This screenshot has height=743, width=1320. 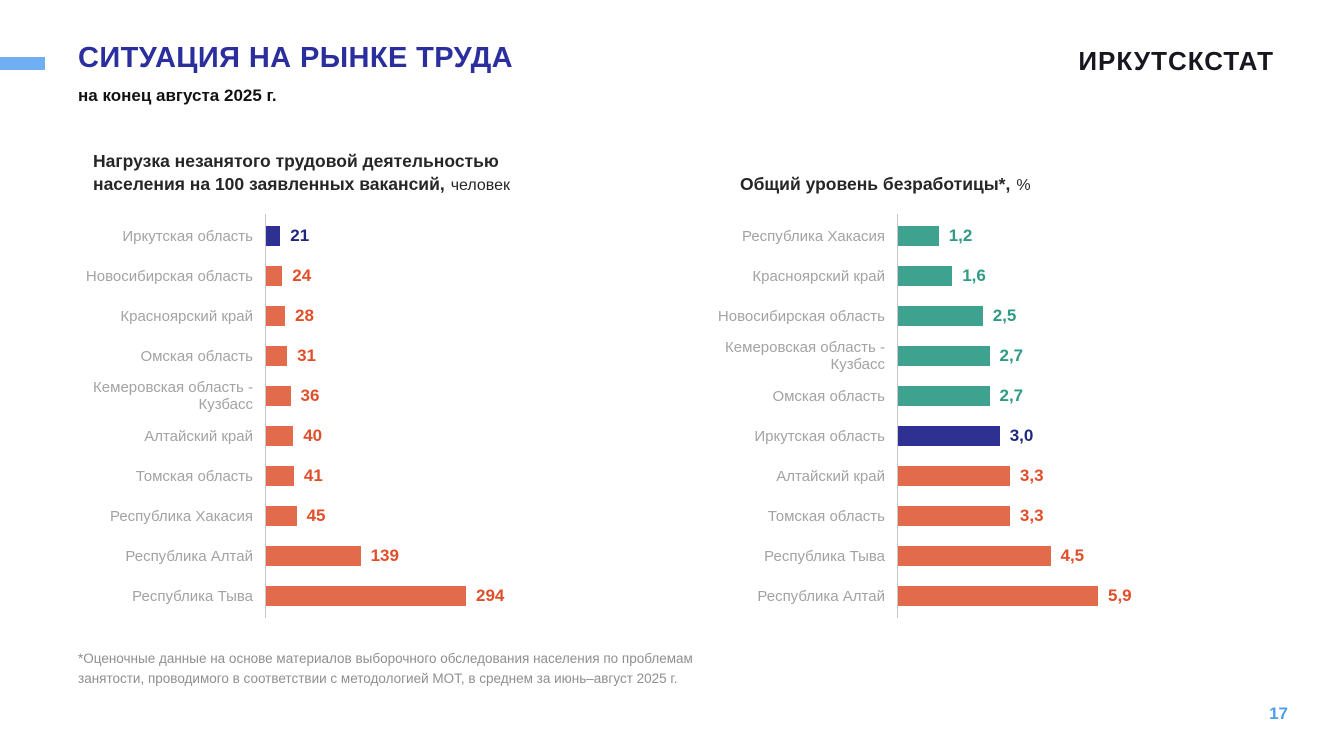 What do you see at coordinates (1004, 315) in the screenshot?
I see `value-label: 2,5` at bounding box center [1004, 315].